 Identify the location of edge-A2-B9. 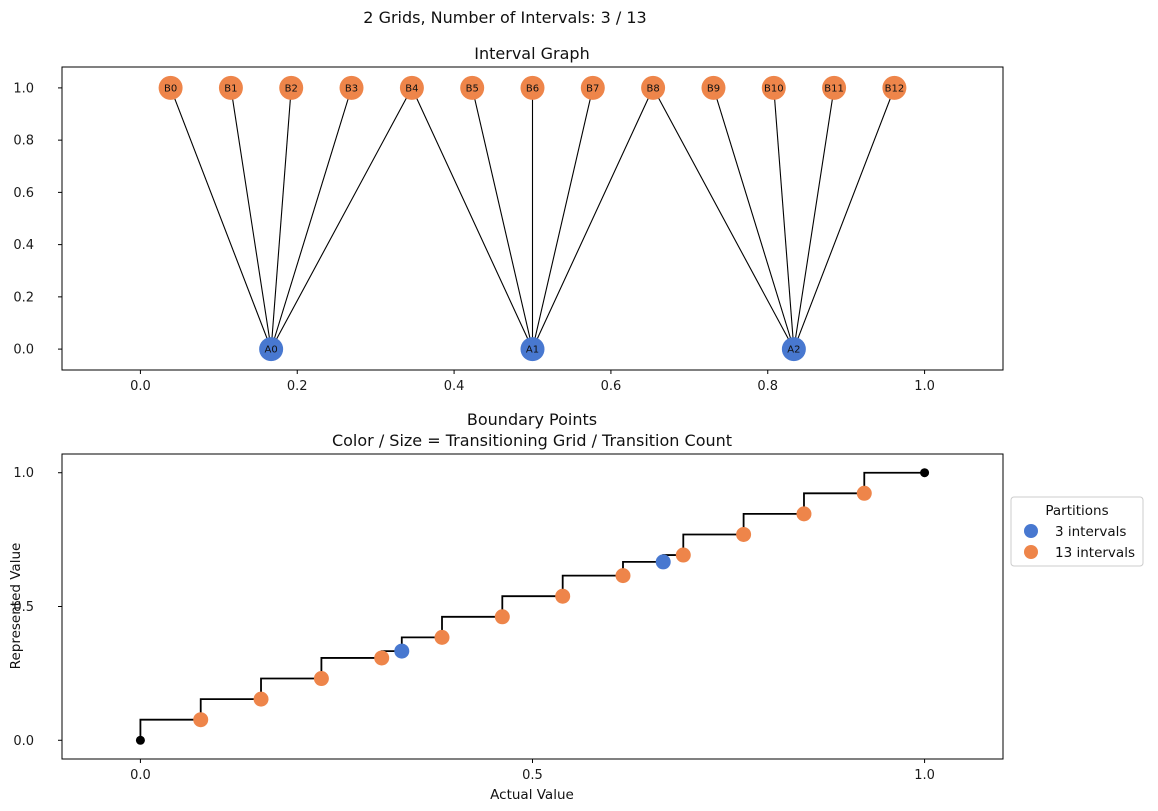
(753, 218).